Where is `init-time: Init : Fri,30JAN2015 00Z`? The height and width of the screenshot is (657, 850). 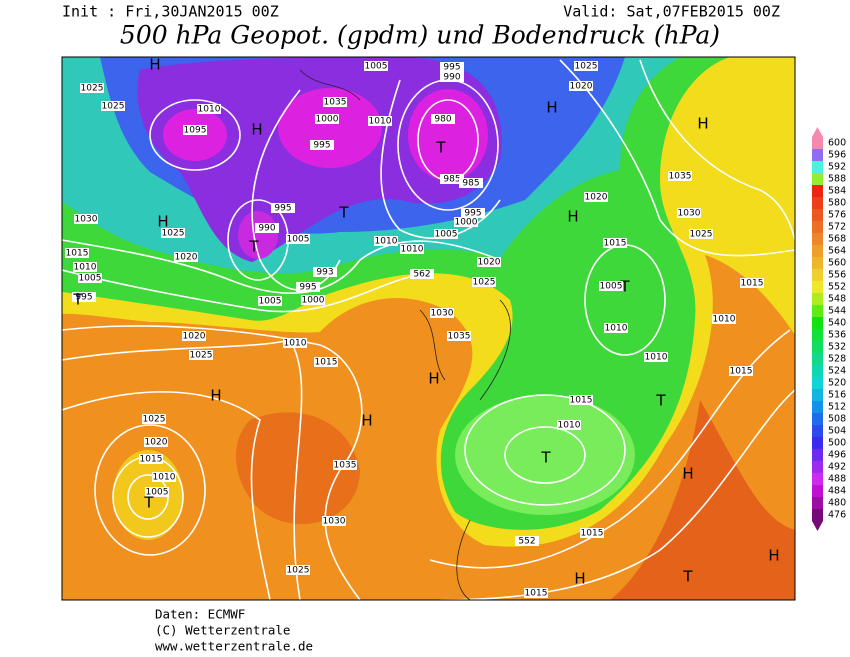
init-time: Init : Fri,30JAN2015 00Z is located at coordinates (170, 12).